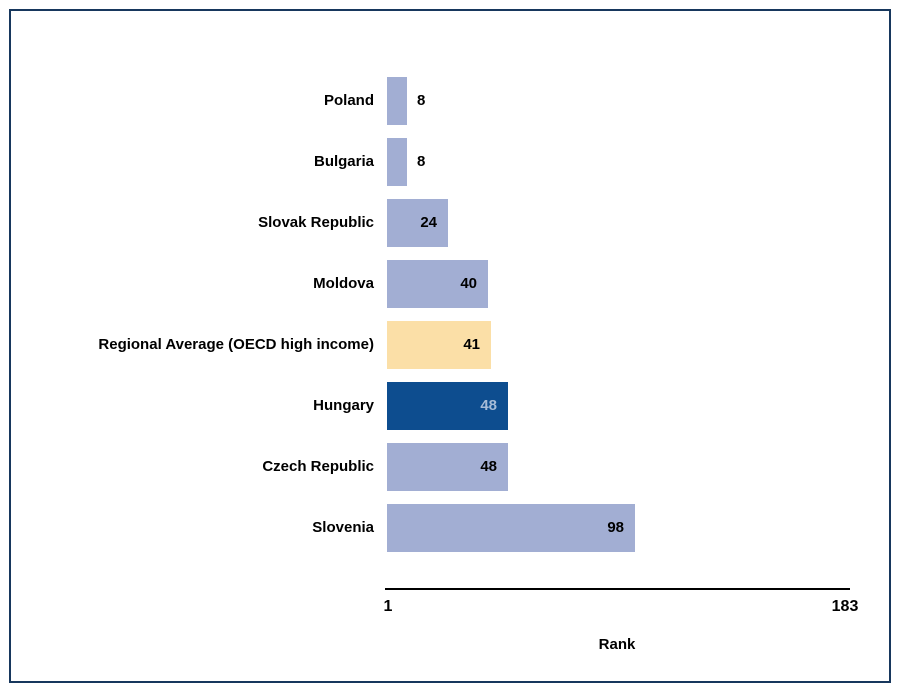 This screenshot has width=900, height=692. Describe the element at coordinates (439, 345) in the screenshot. I see `bar-average` at that location.